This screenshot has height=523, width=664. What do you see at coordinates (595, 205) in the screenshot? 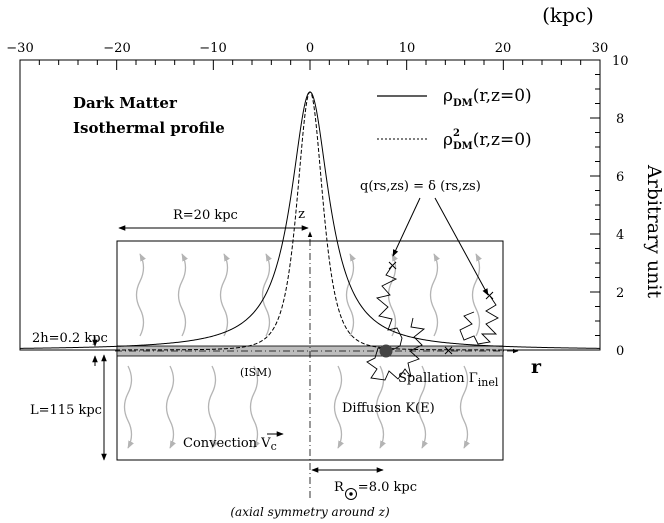
I see `right-axis` at bounding box center [595, 205].